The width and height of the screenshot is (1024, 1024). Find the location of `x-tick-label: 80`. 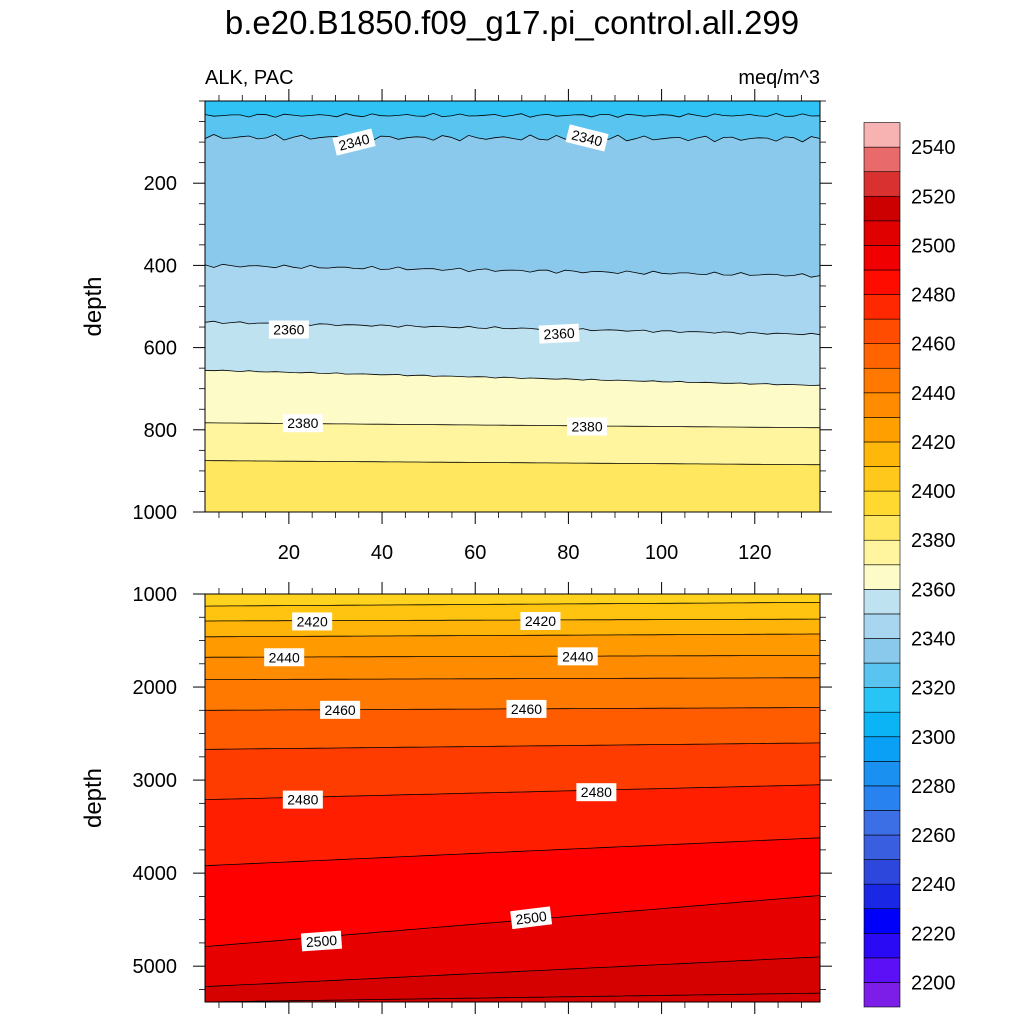

x-tick-label: 80 is located at coordinates (568, 553).